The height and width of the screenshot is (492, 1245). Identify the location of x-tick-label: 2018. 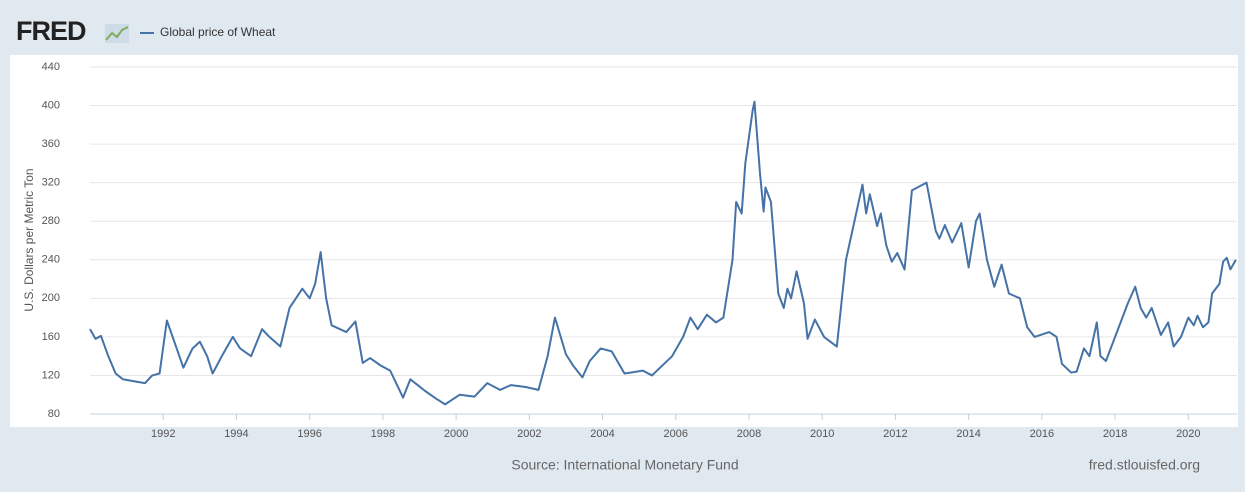
(1115, 434).